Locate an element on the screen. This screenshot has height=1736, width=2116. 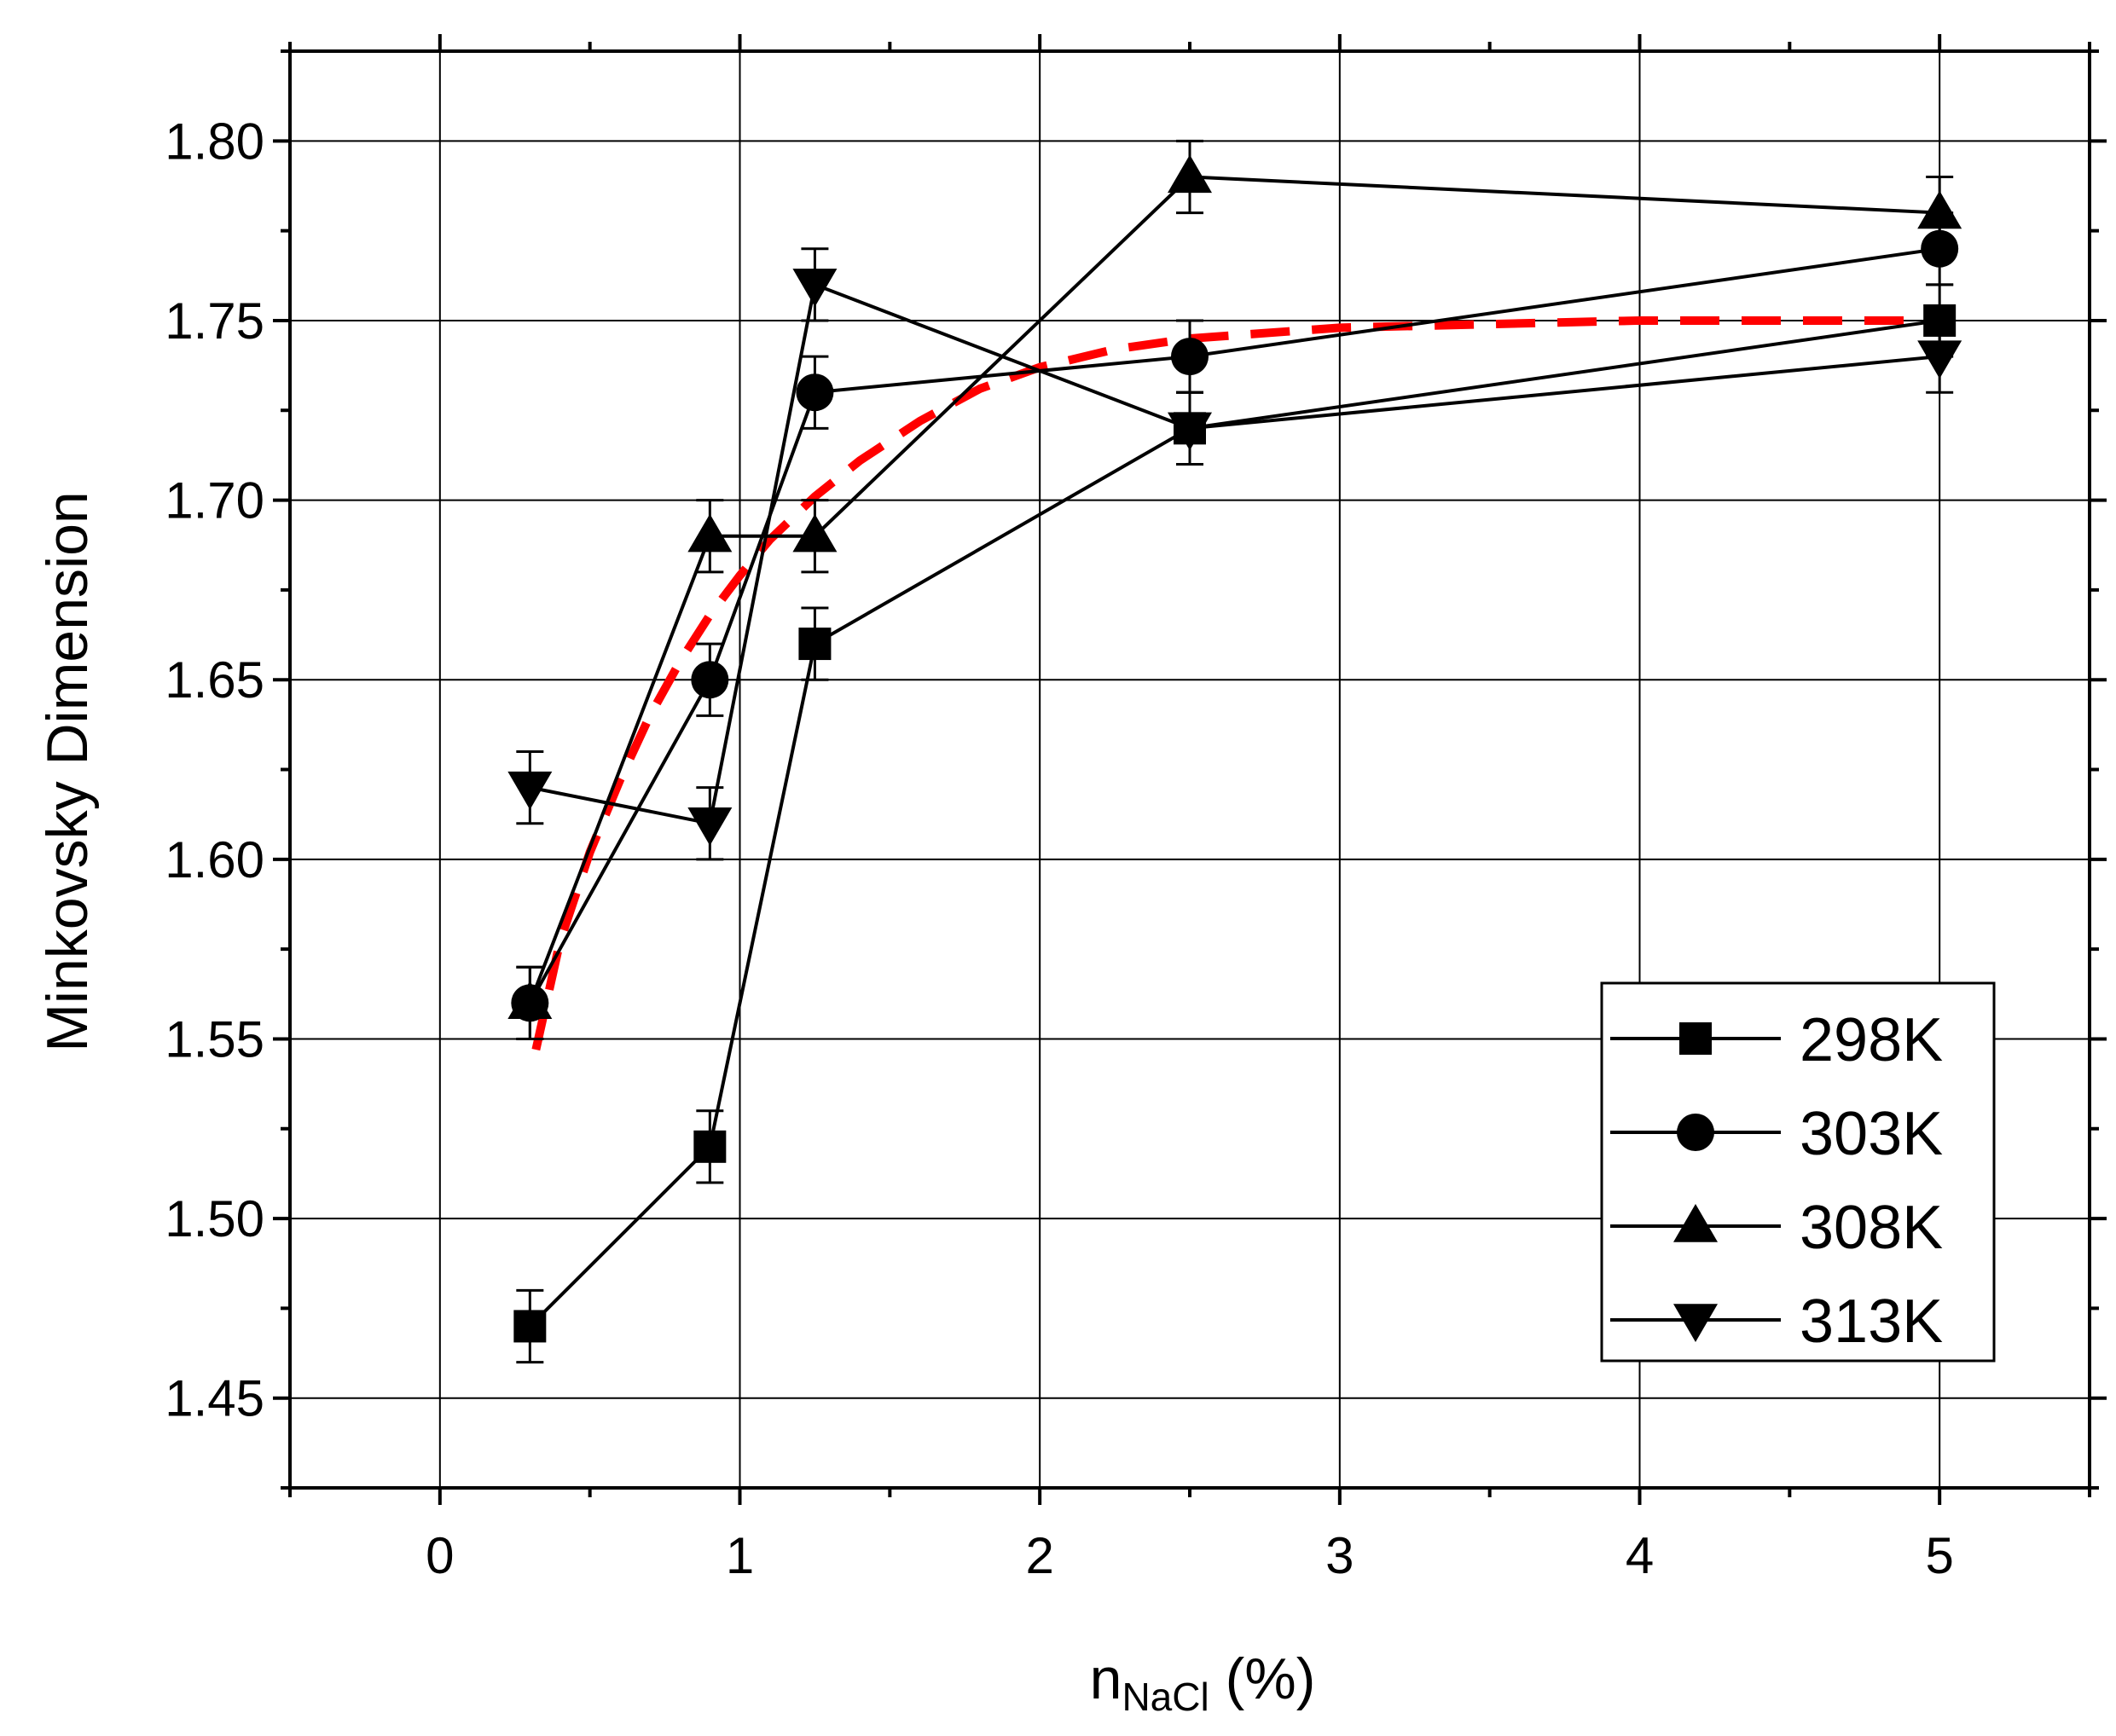
x-axis-label: nNaCl (%) is located at coordinates (1203, 1682).